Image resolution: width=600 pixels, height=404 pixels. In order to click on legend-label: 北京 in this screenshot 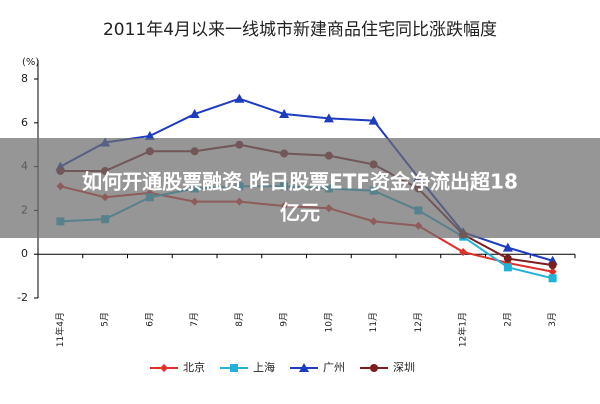, I will do `click(194, 367)`.